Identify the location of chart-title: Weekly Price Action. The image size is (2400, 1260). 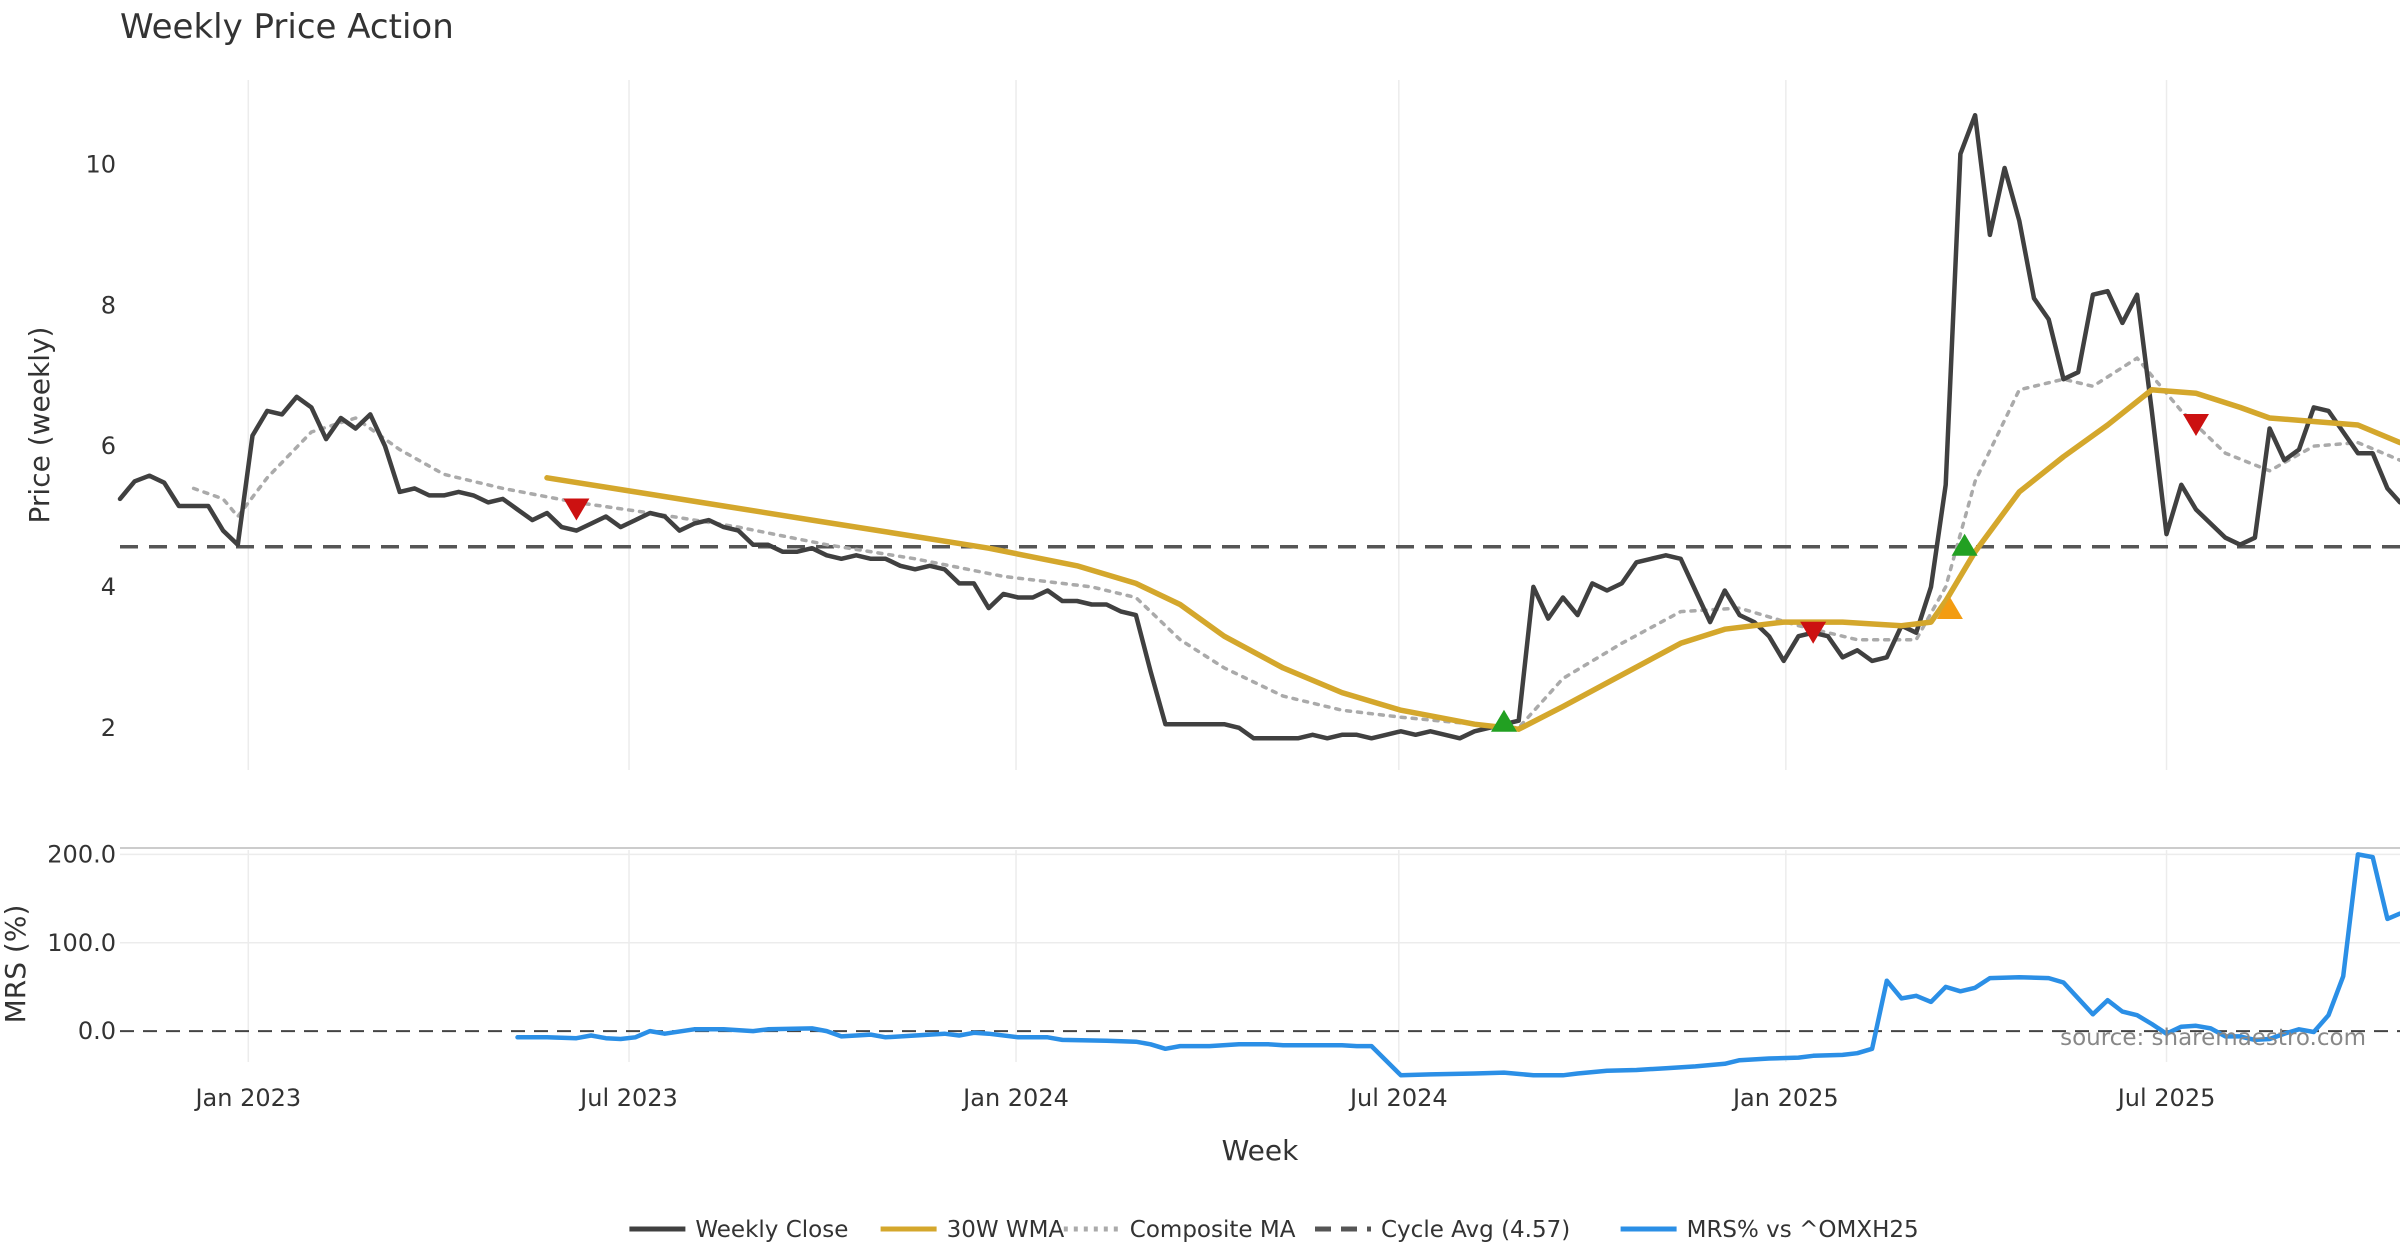
(287, 27).